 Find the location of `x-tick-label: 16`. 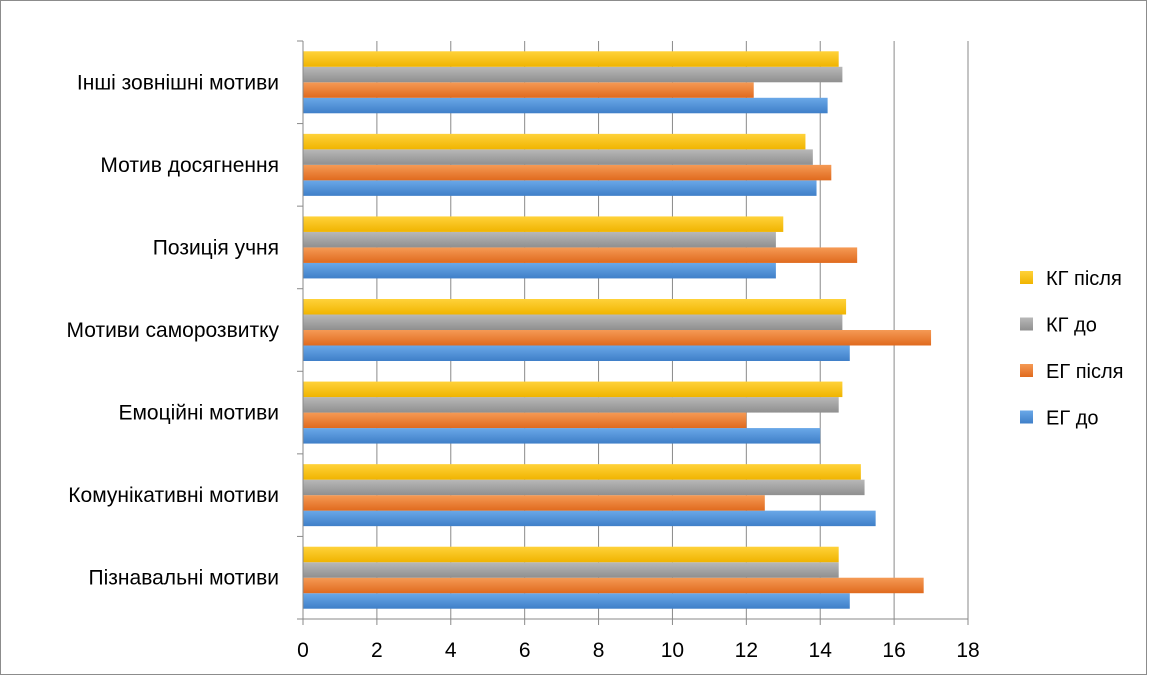

x-tick-label: 16 is located at coordinates (893, 650).